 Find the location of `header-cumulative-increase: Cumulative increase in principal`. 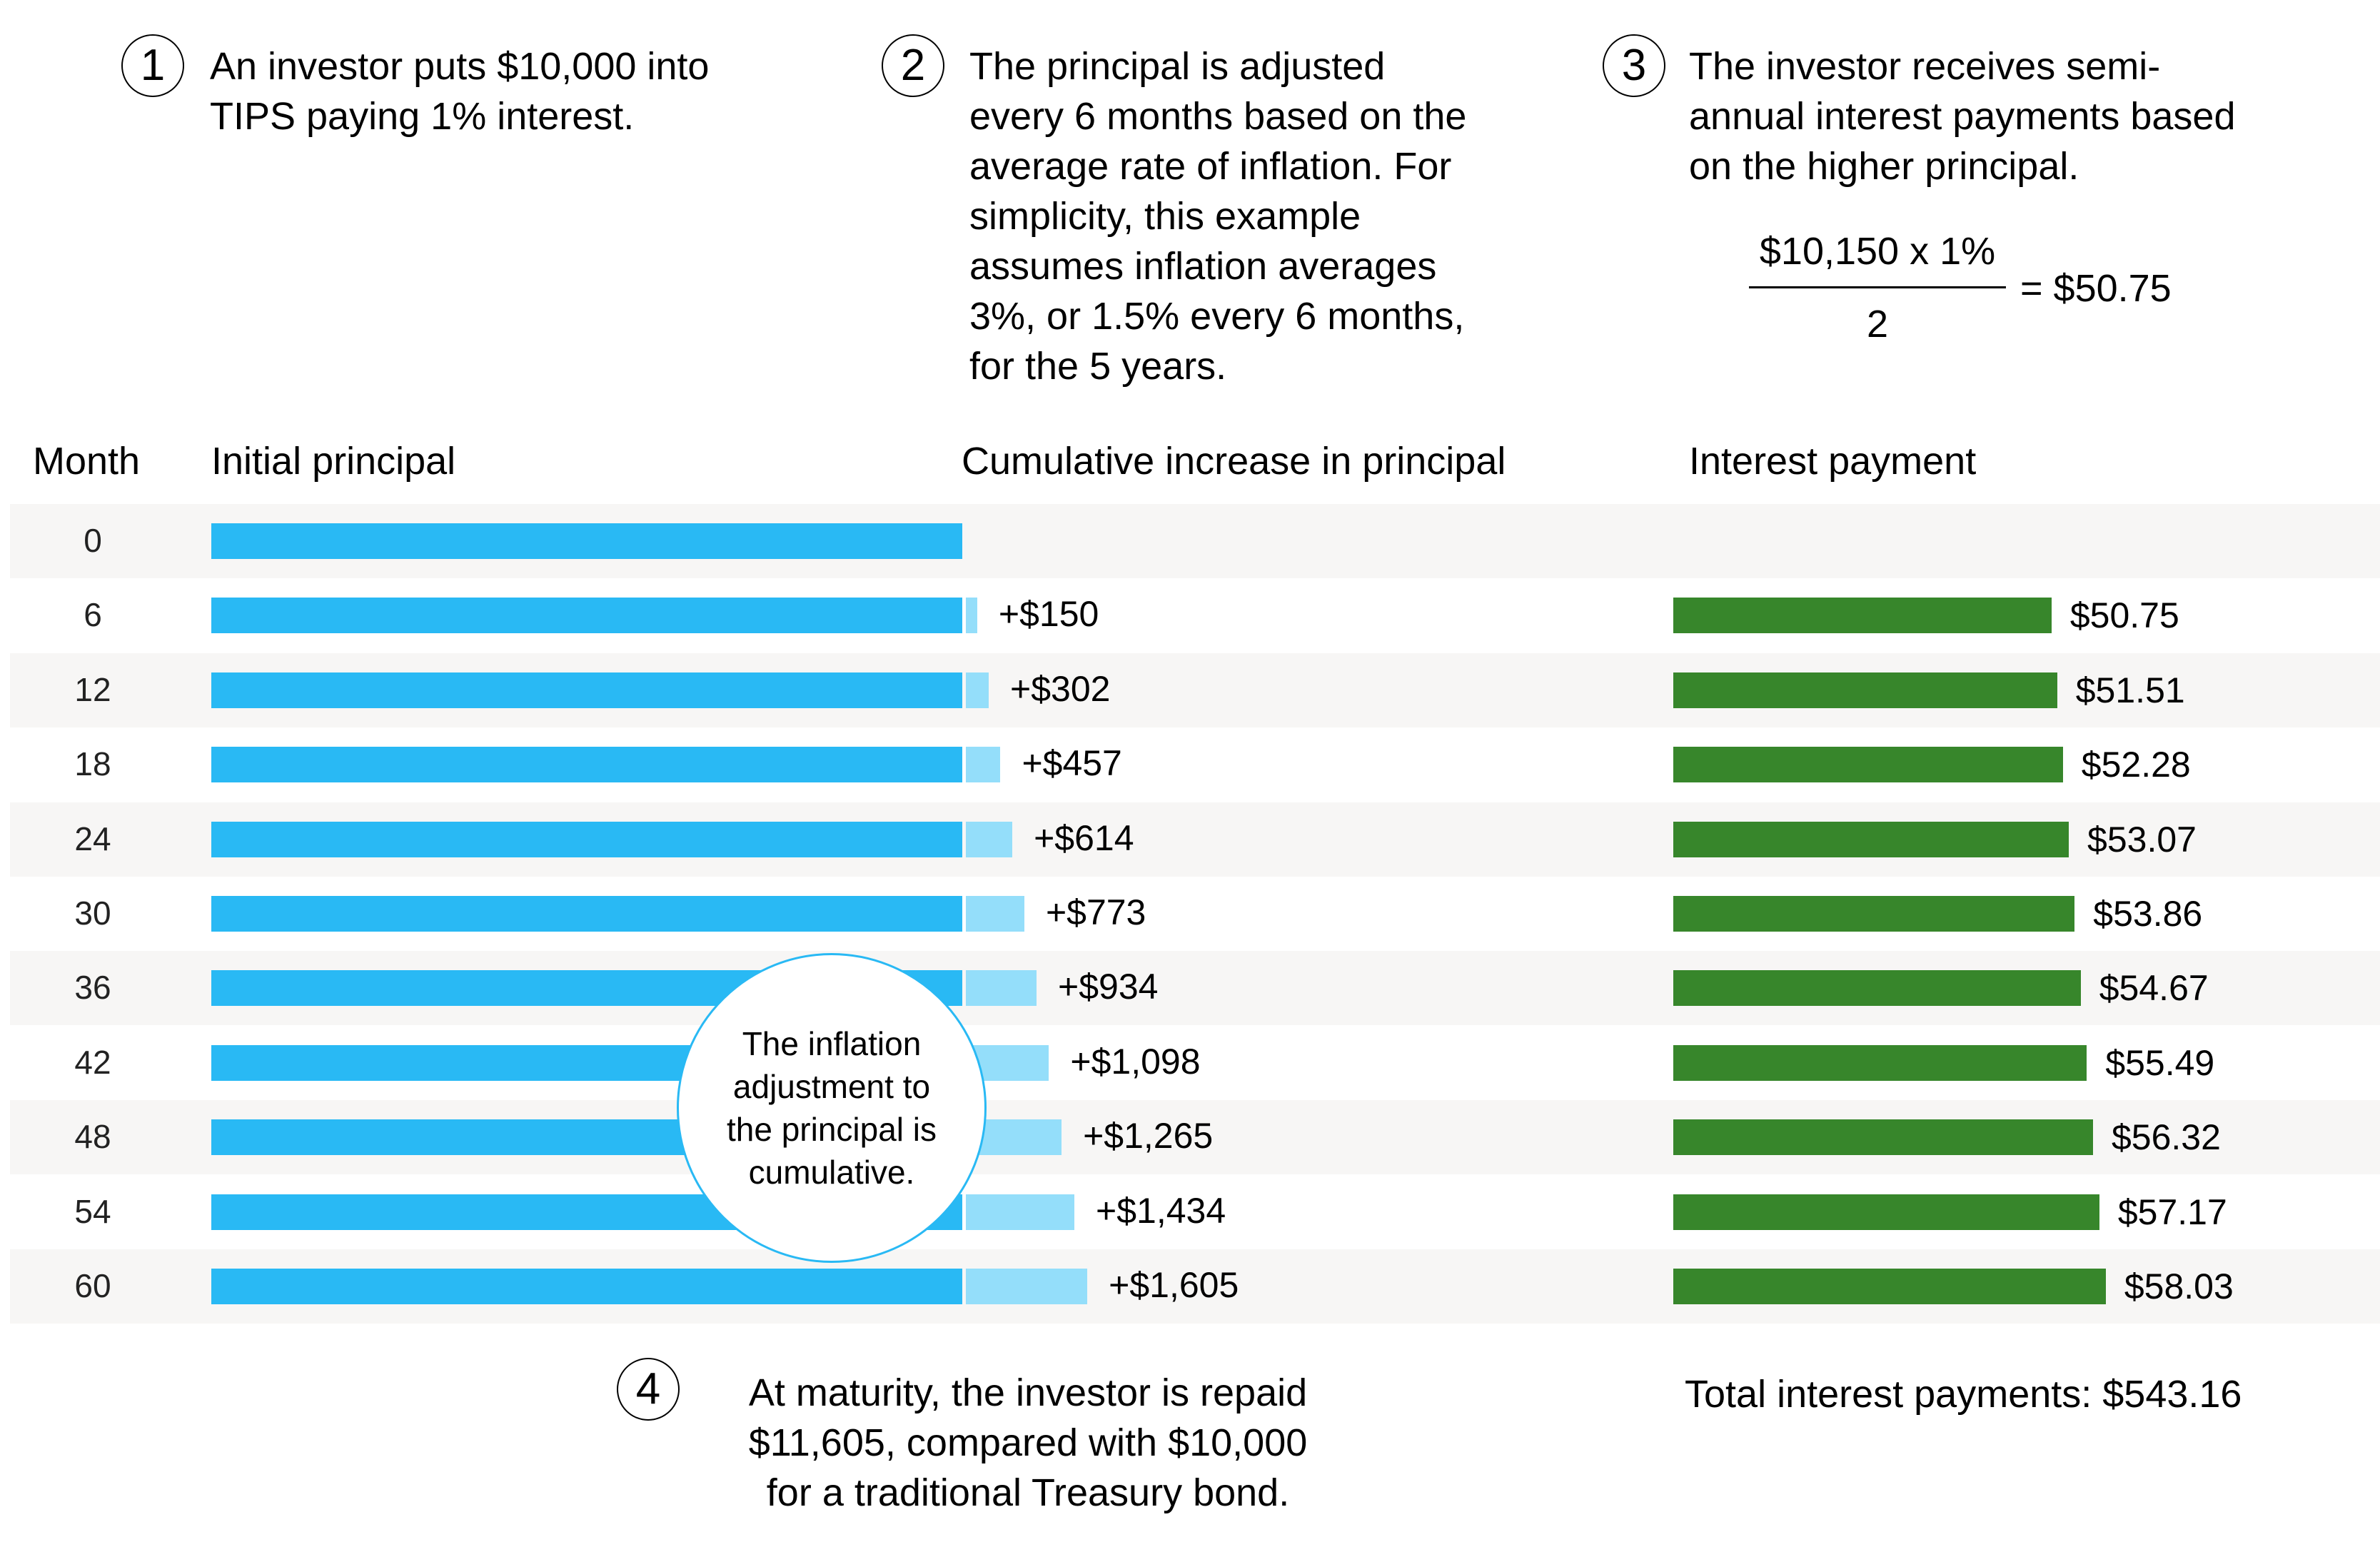

header-cumulative-increase: Cumulative increase in principal is located at coordinates (1234, 461).